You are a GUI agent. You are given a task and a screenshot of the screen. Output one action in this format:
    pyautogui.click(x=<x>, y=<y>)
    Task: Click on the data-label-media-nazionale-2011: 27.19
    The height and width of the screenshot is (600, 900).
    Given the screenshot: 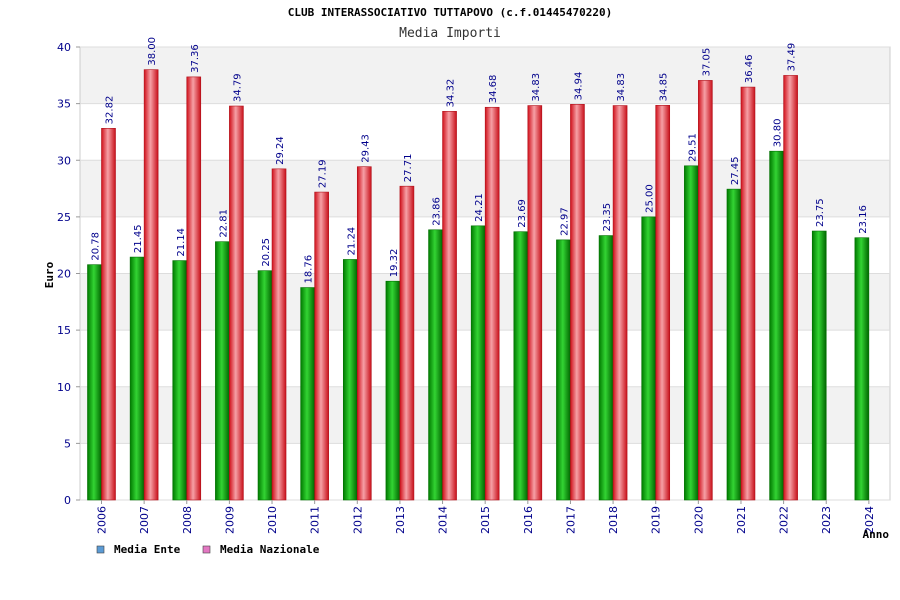 What is the action you would take?
    pyautogui.click(x=323, y=173)
    